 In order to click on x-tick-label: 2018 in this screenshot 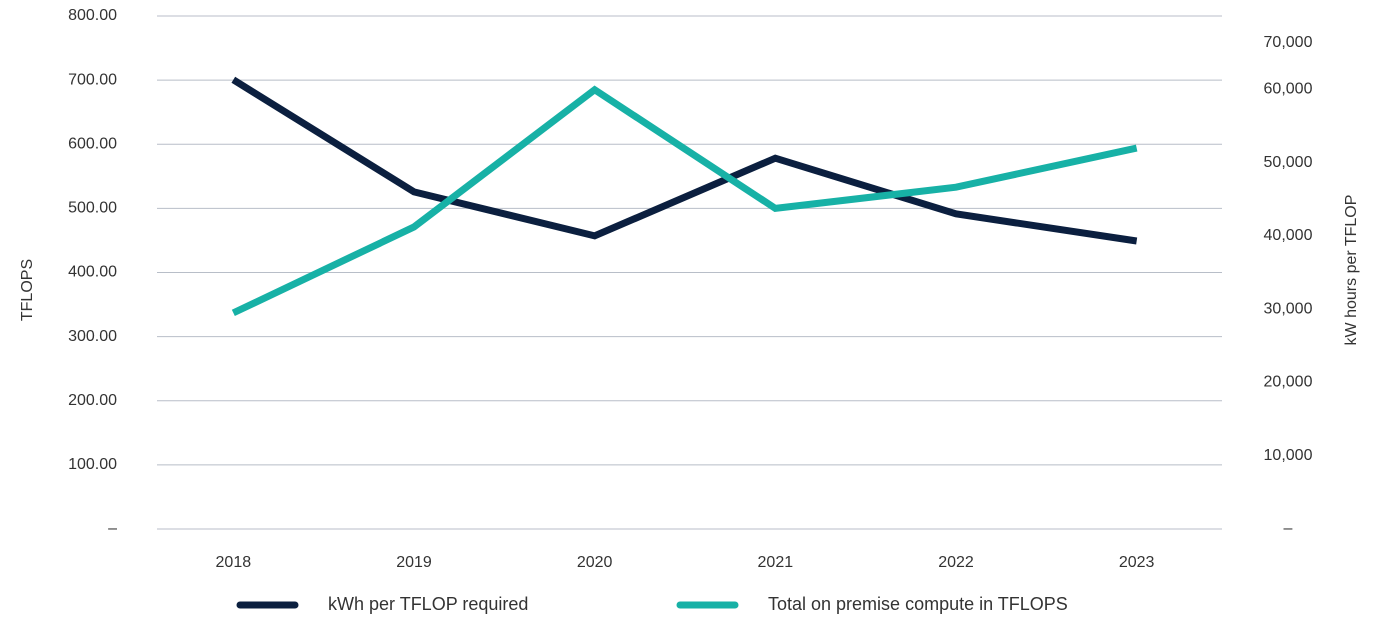, I will do `click(234, 562)`.